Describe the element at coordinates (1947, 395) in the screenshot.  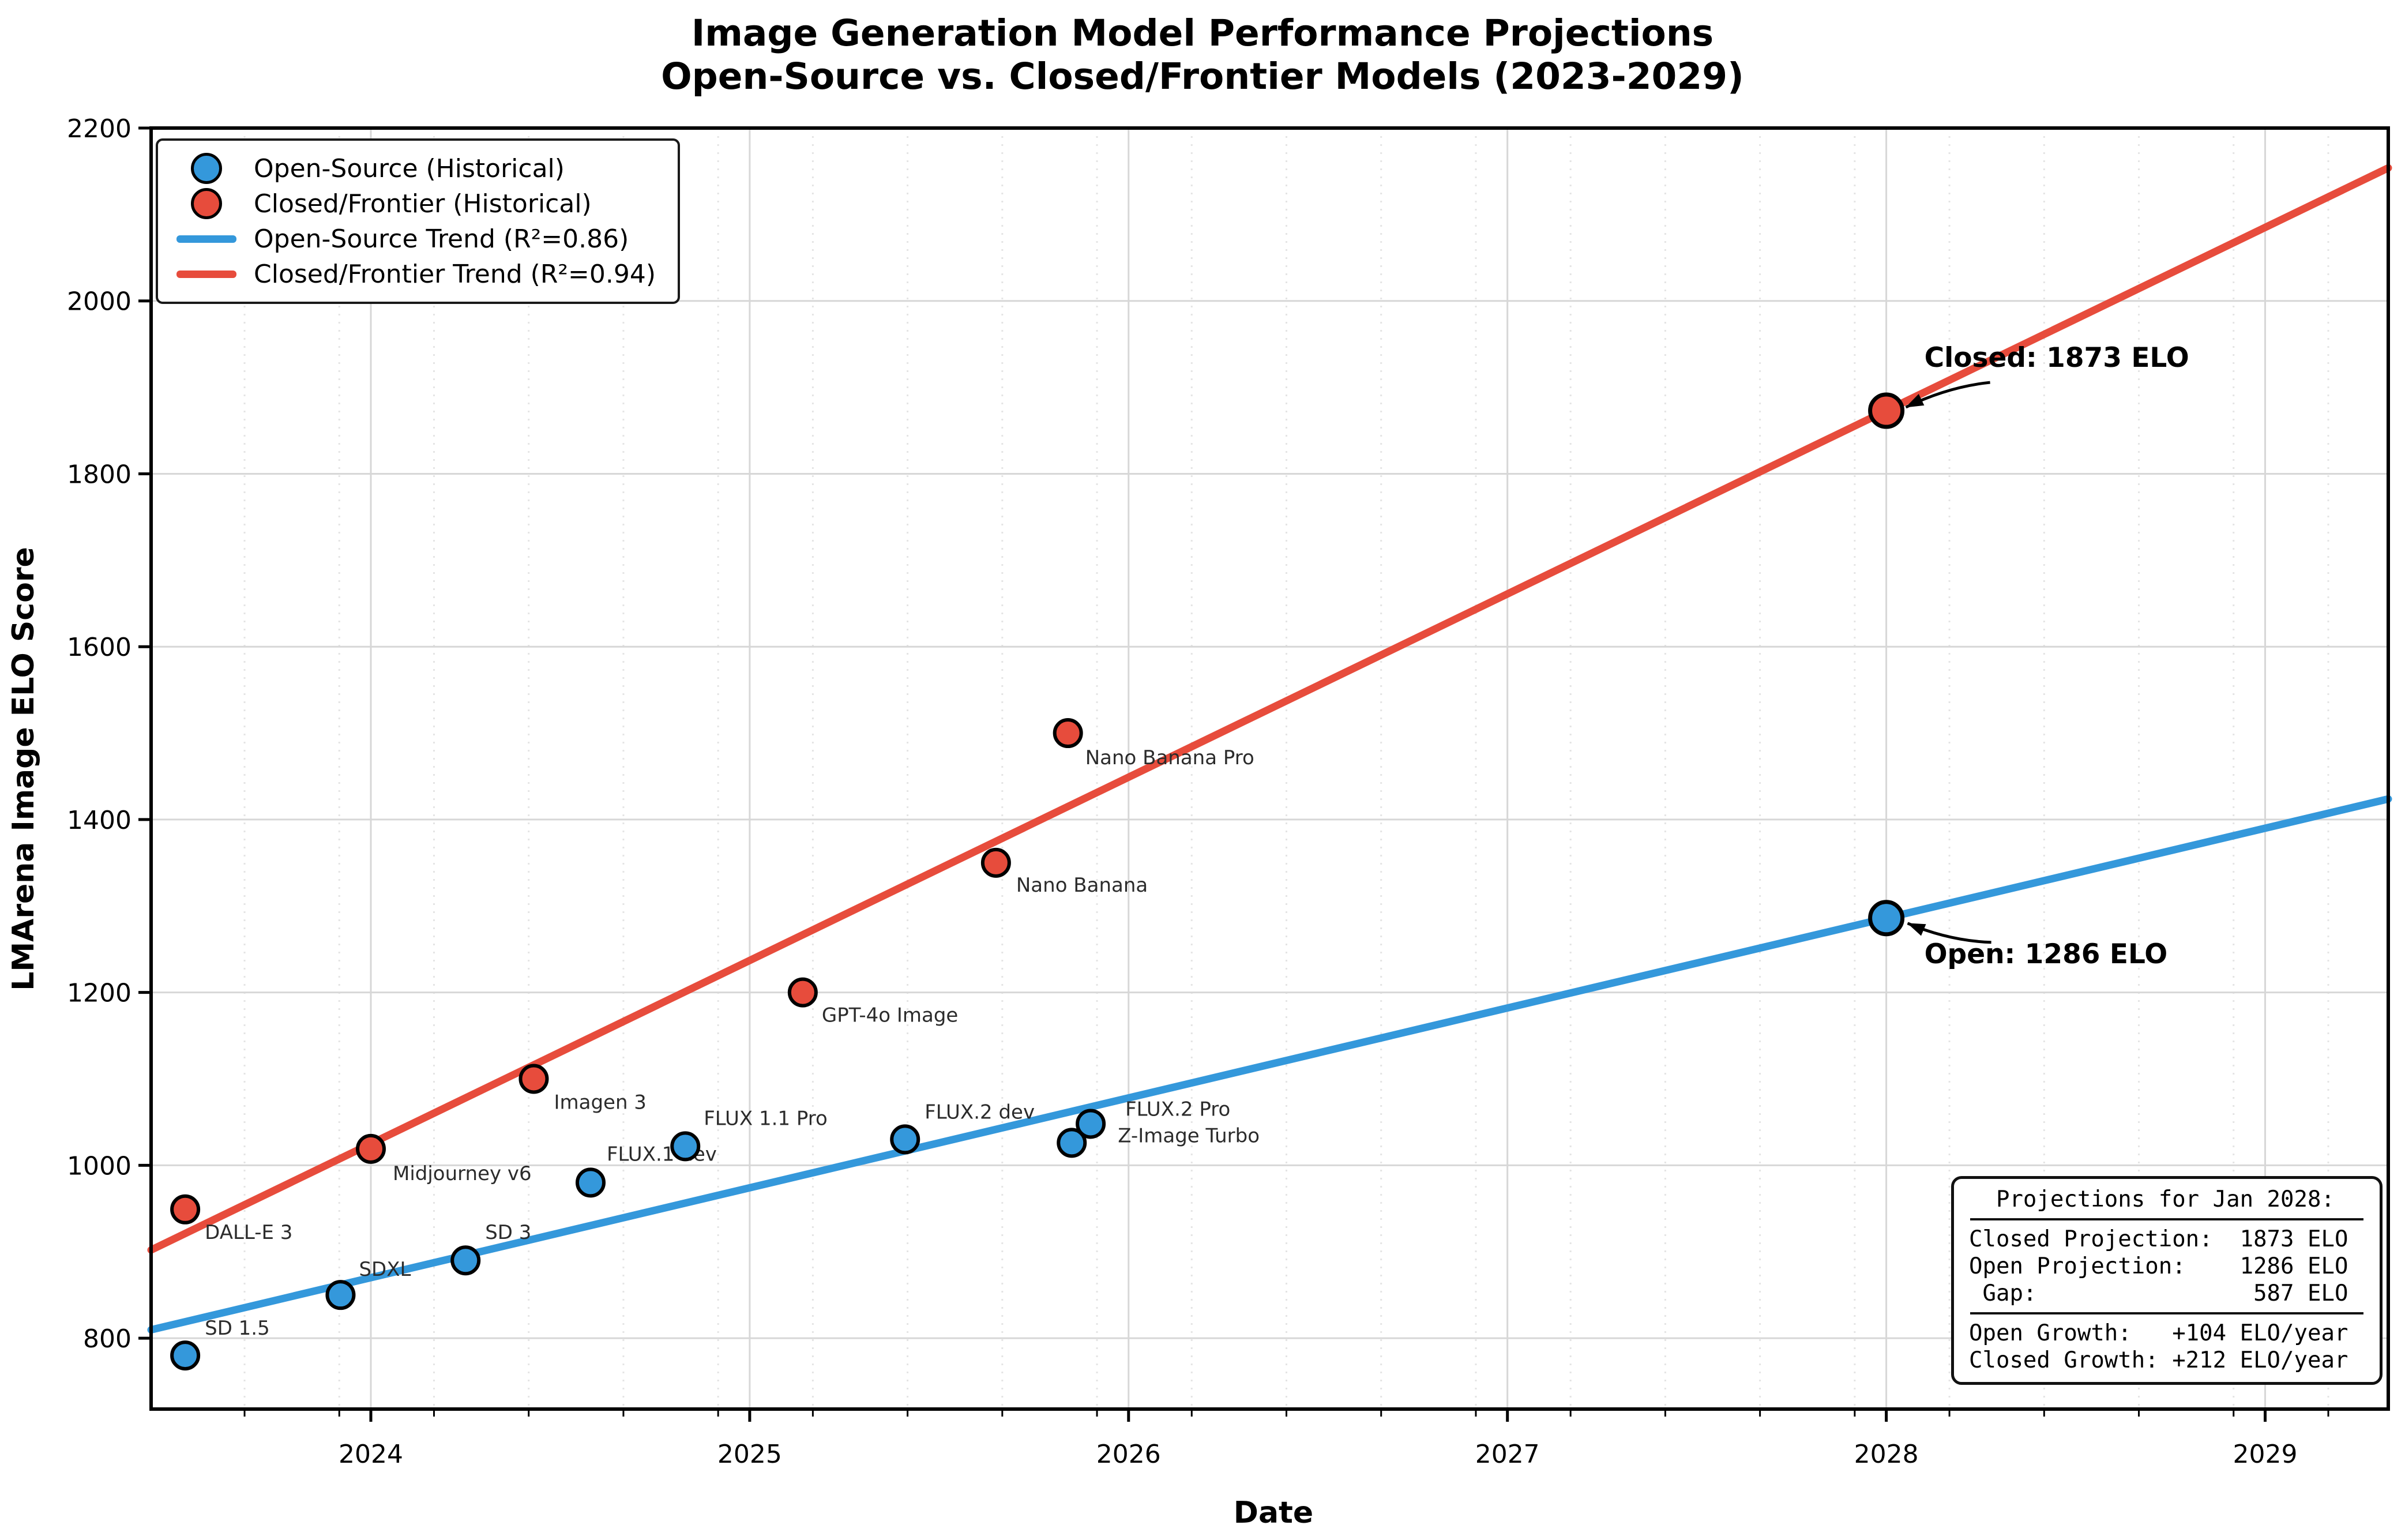
I see `annotation-arrow-closed-frontier` at that location.